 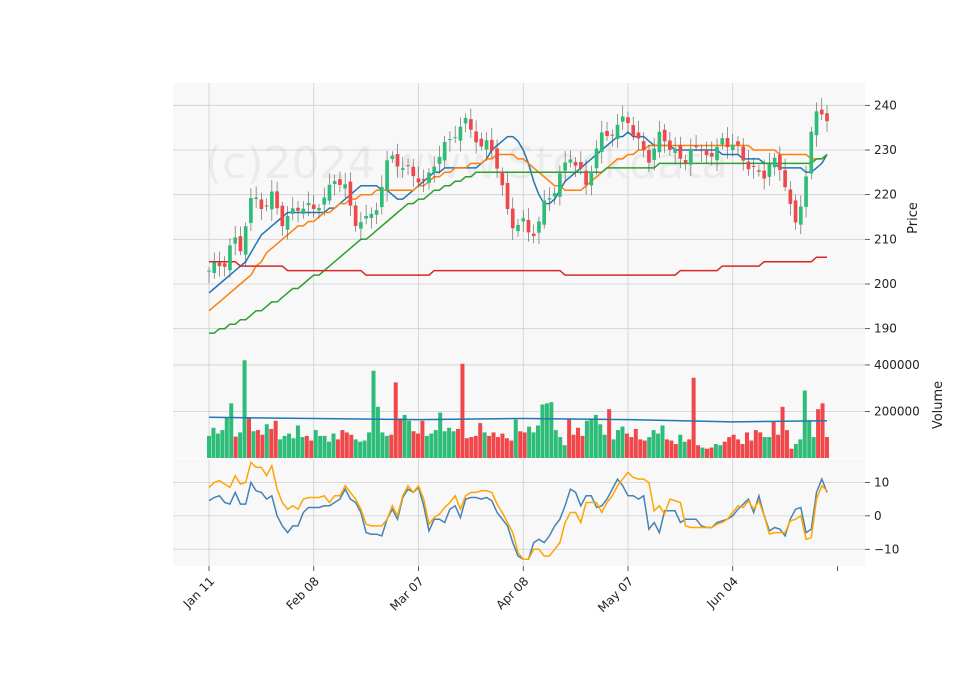 What do you see at coordinates (938, 405) in the screenshot?
I see `volume-axis-label: Volume` at bounding box center [938, 405].